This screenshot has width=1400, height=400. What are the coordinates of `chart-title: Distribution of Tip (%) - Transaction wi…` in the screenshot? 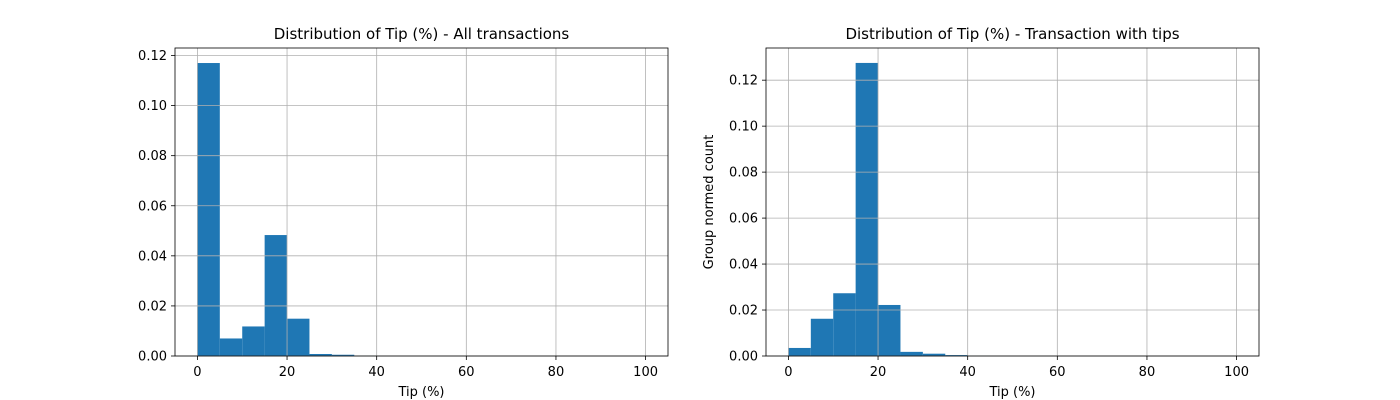 It's located at (1012, 34).